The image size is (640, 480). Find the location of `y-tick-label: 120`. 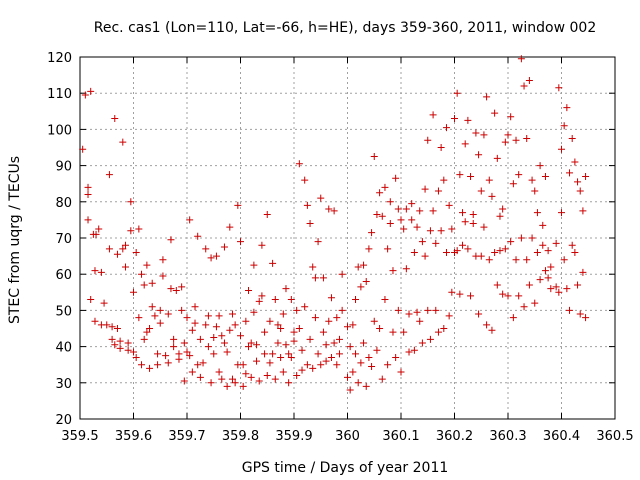

y-tick-label: 120 is located at coordinates (59, 58).